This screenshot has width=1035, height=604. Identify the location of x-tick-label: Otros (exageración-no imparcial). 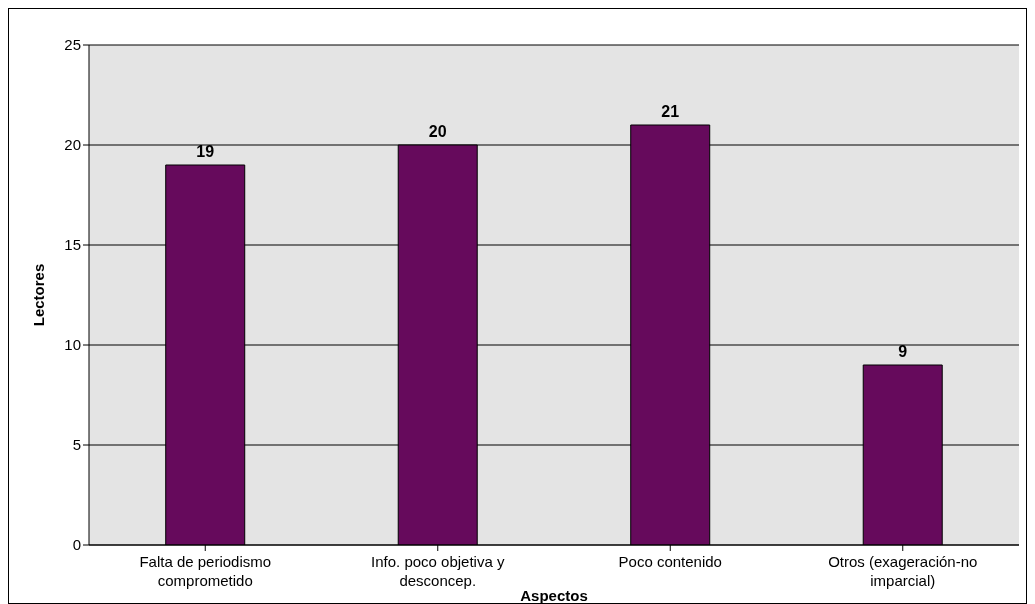
(903, 571).